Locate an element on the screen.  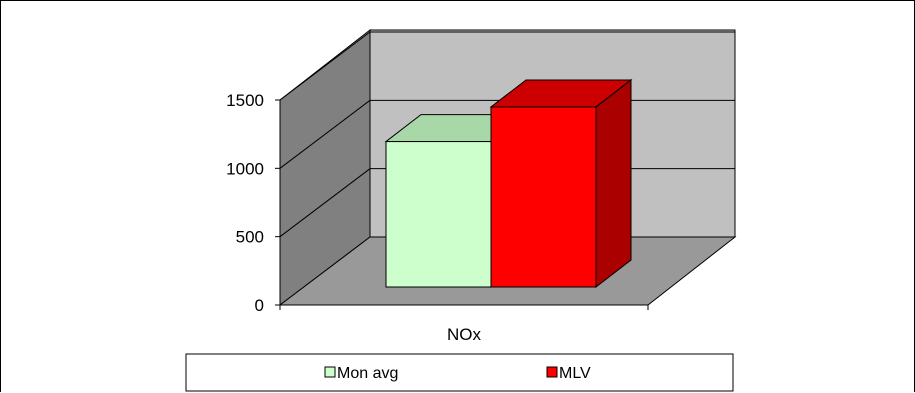
legend-box is located at coordinates (459, 372).